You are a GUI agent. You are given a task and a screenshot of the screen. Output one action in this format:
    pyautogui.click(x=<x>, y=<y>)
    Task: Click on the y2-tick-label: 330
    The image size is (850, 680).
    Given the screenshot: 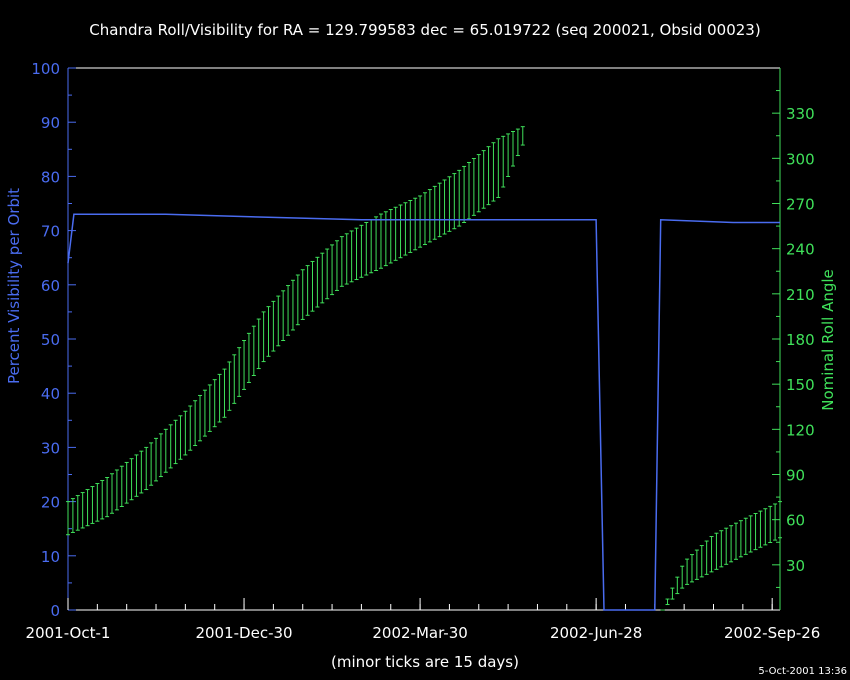 What is the action you would take?
    pyautogui.click(x=800, y=114)
    